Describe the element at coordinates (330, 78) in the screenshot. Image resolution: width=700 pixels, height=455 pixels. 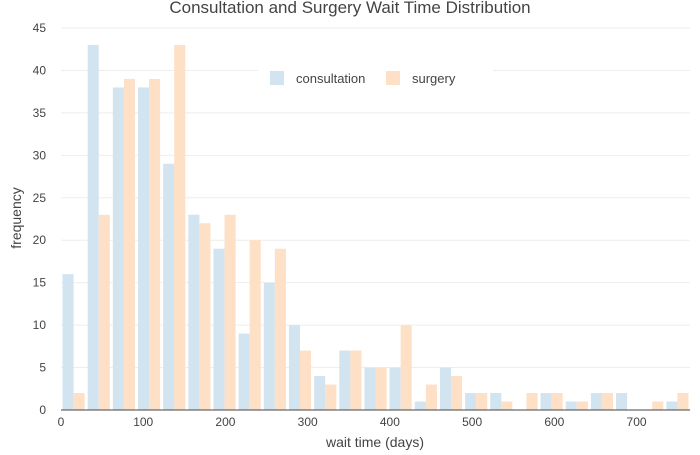
I see `legend-label-consultation: consultation` at that location.